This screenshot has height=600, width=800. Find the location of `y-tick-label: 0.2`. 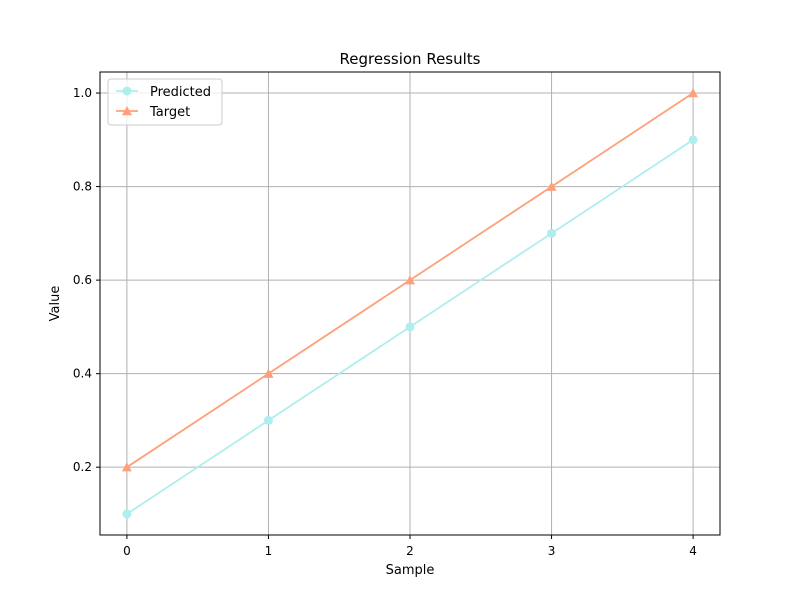

y-tick-label: 0.2 is located at coordinates (82, 467).